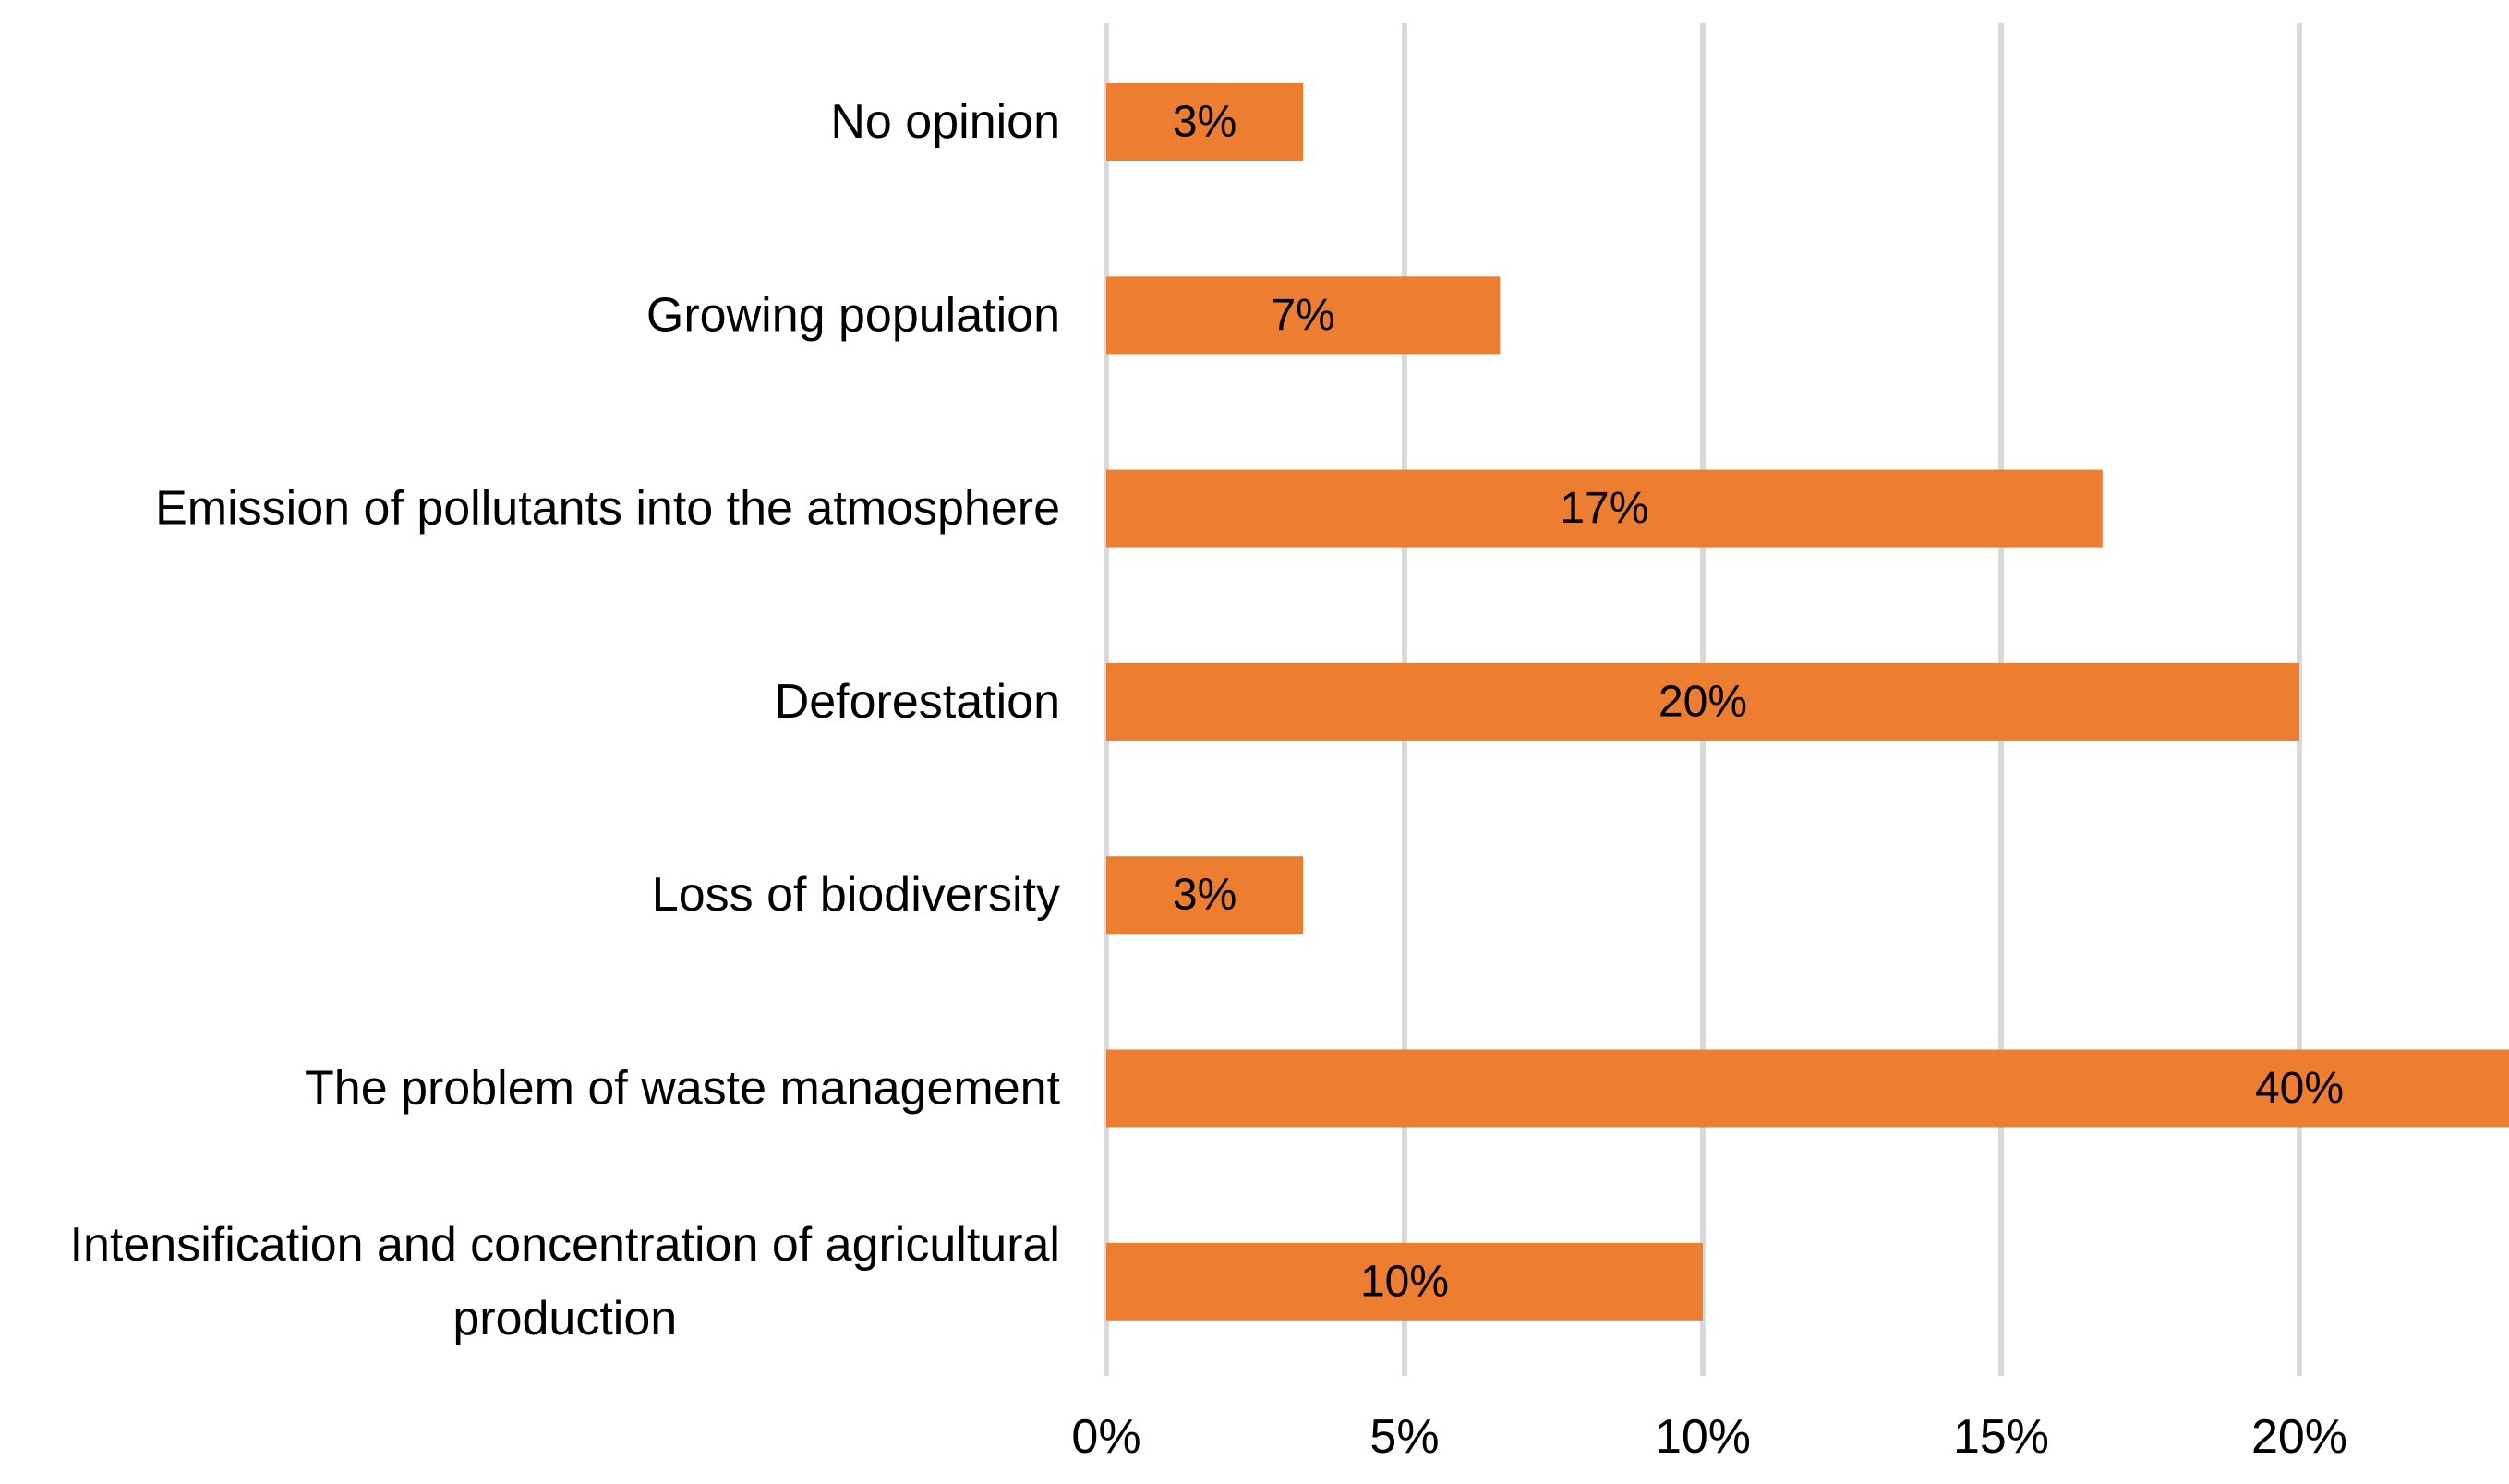 This screenshot has width=2509, height=1484. I want to click on x-axis-tick-labels: 0%5%10%15%20%25%30%35%40%45%, so click(1709, 1437).